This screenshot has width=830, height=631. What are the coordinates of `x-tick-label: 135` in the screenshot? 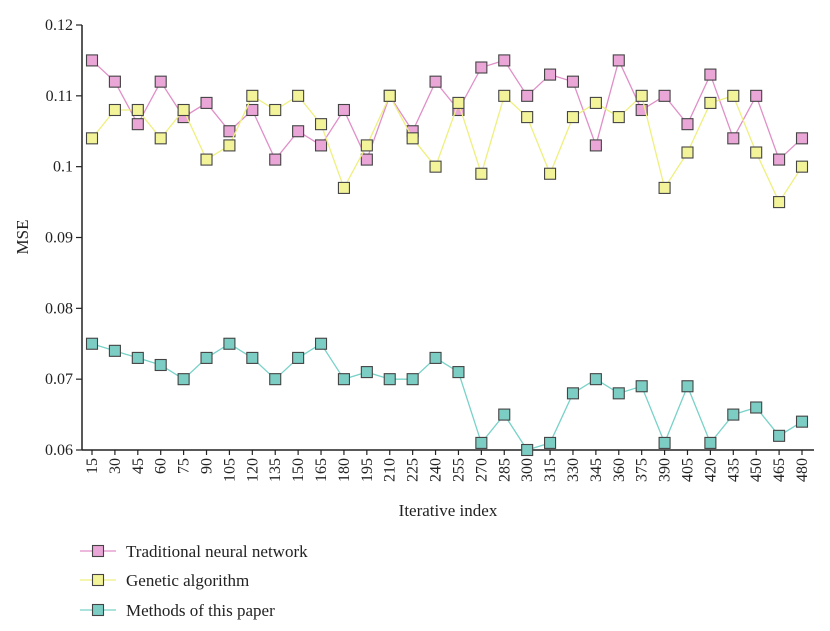 It's located at (275, 470).